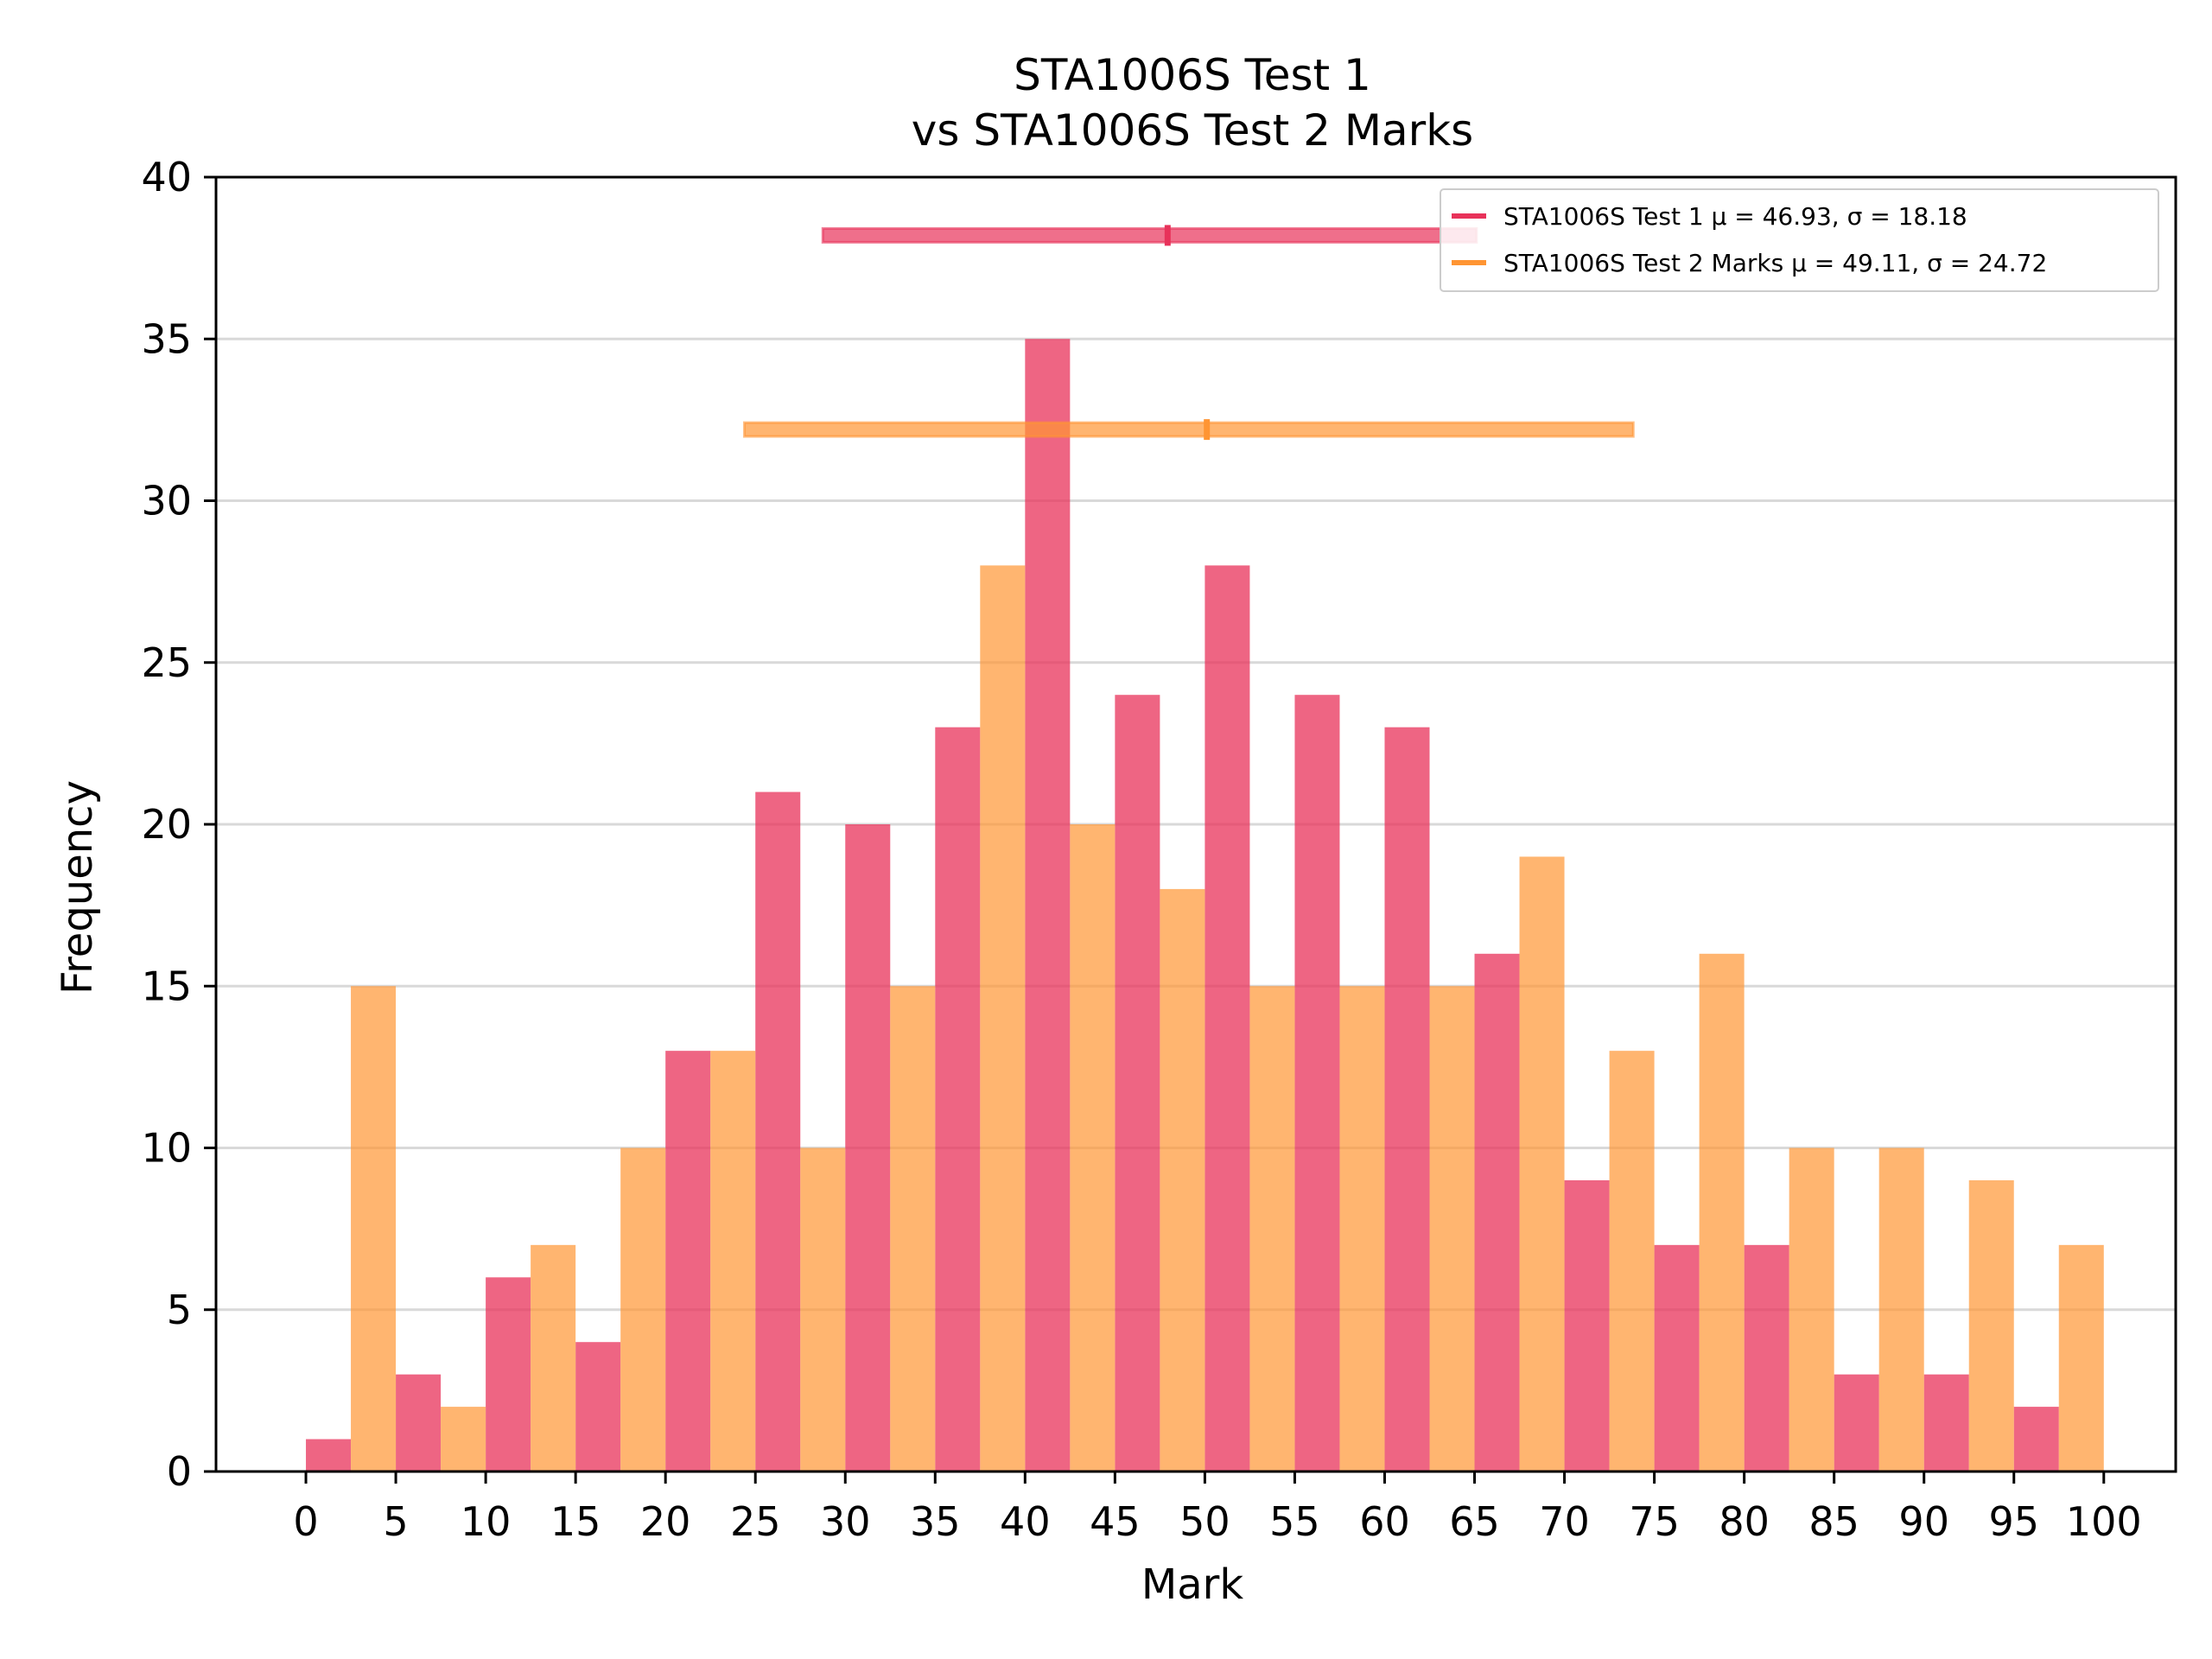  I want to click on chart-title-line-2: vs STA1006S Test 2 Marks, so click(1192, 130).